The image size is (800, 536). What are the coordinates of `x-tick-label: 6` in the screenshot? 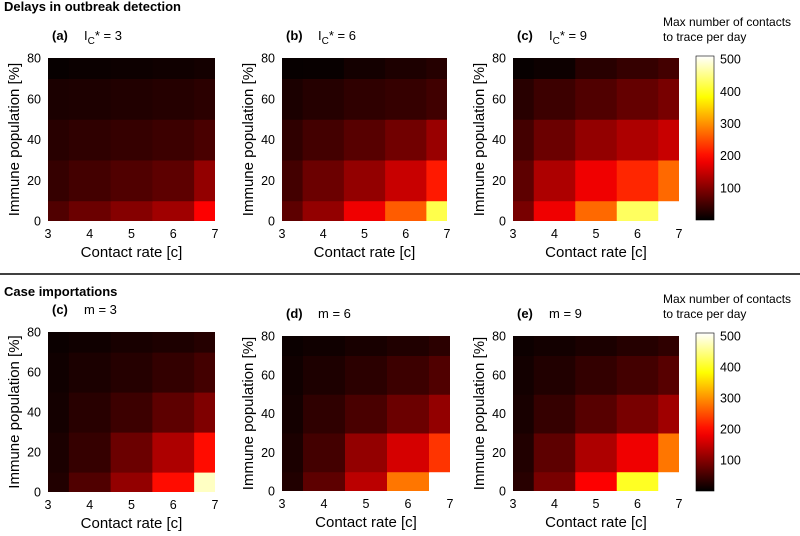 It's located at (405, 234).